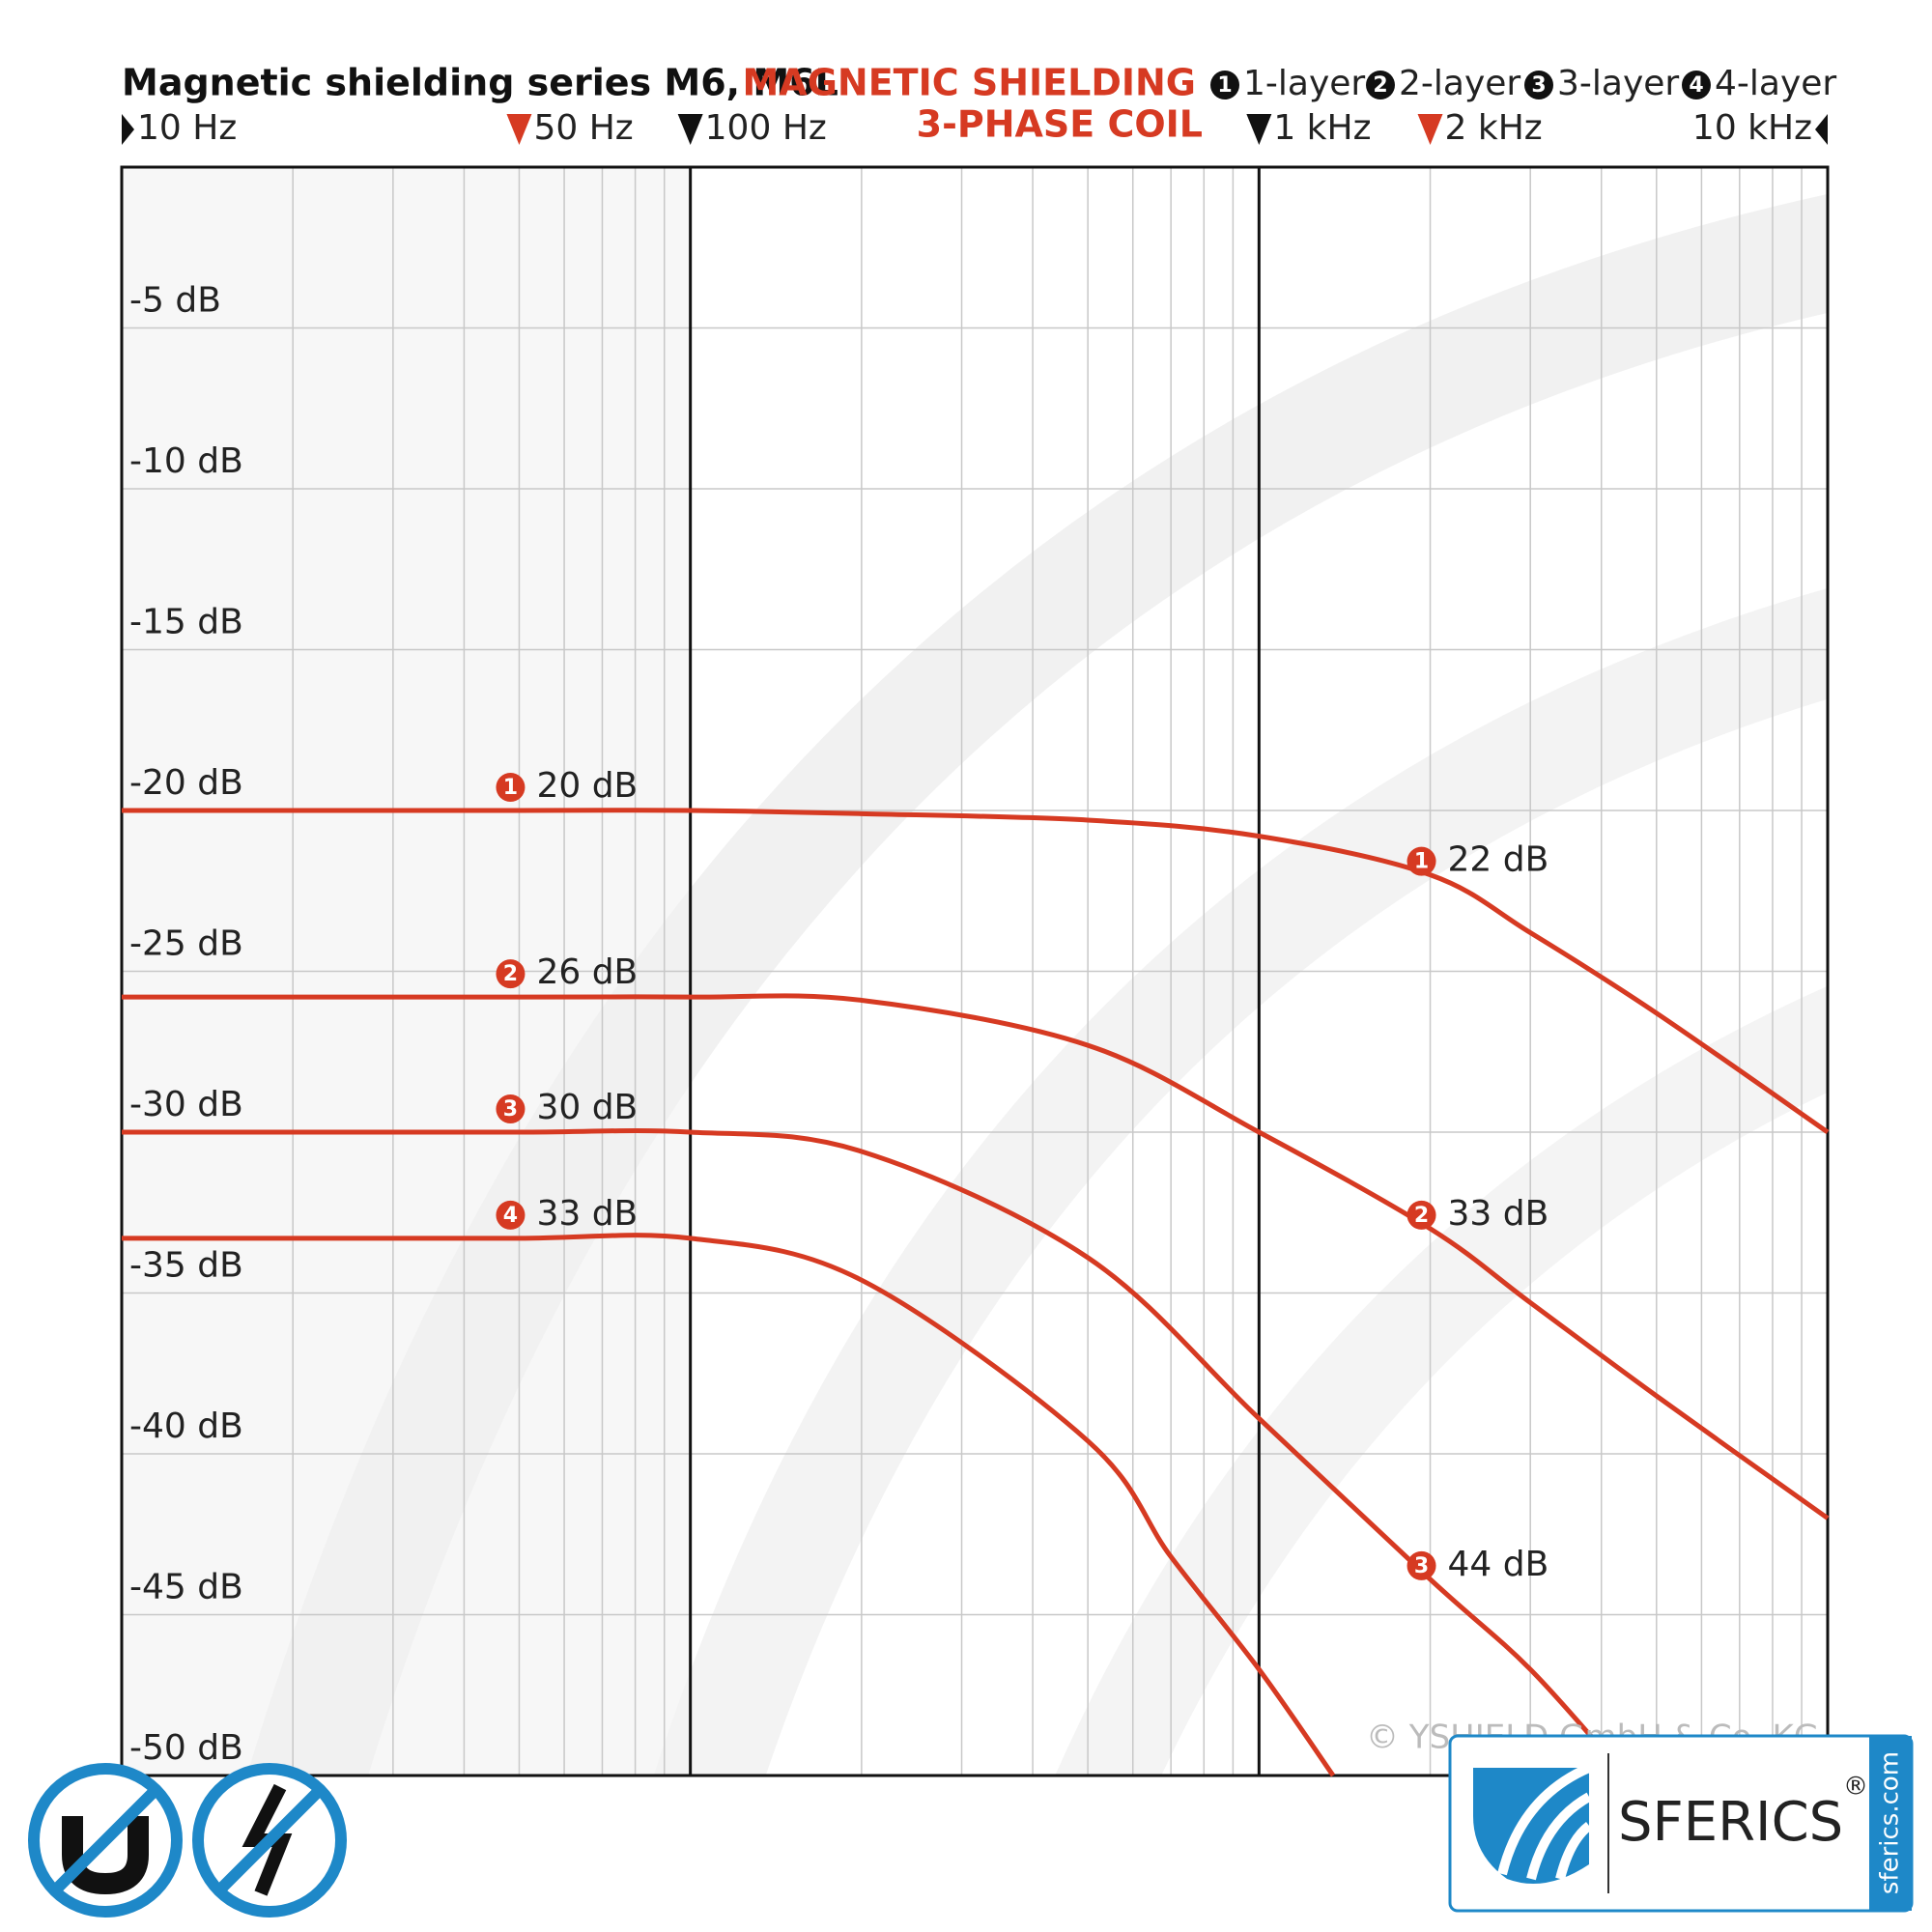 Image resolution: width=1932 pixels, height=1932 pixels. What do you see at coordinates (1494, 128) in the screenshot?
I see `x-tick-label: 2 kHz` at bounding box center [1494, 128].